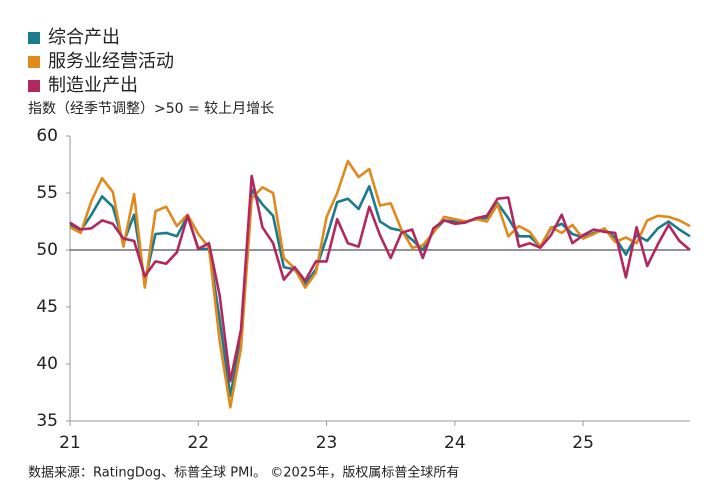  I want to click on x-tick-label: 25, so click(583, 443).